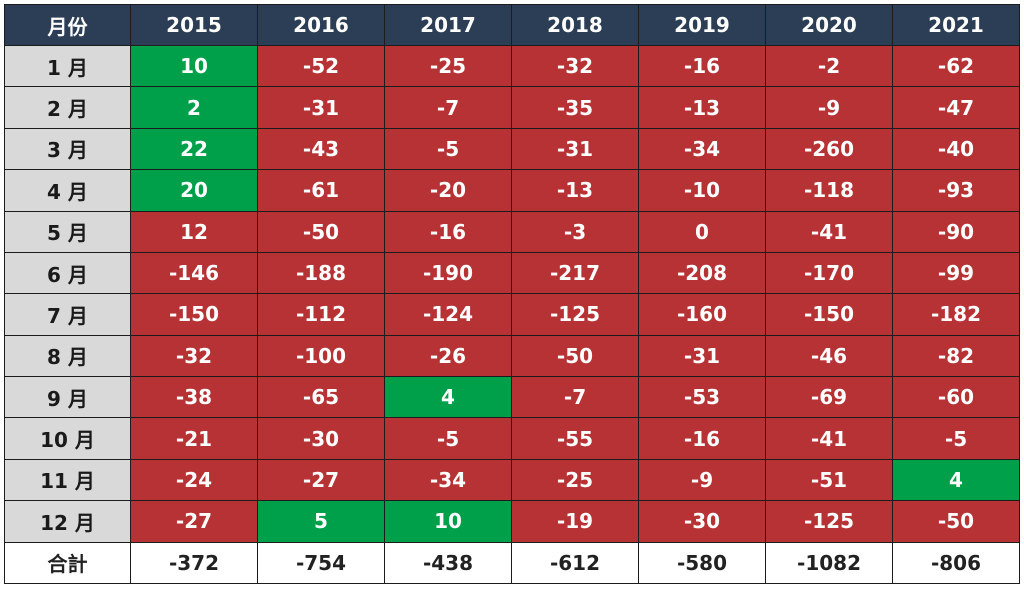 This screenshot has width=1024, height=591. What do you see at coordinates (829, 356) in the screenshot?
I see `value-cell: -46` at bounding box center [829, 356].